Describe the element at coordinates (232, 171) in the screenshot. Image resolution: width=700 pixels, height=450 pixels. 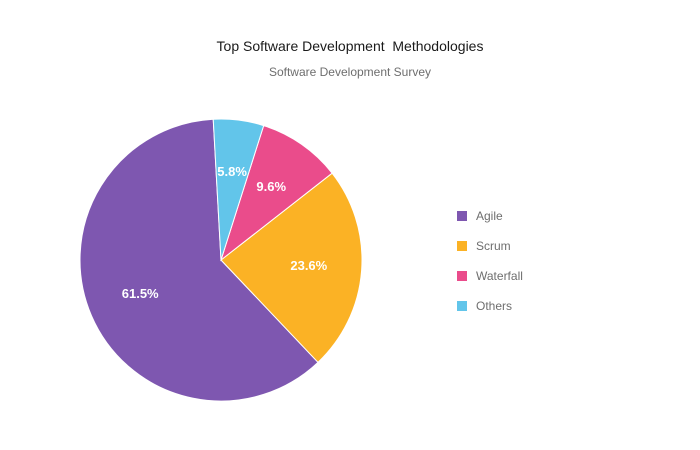
I see `slice-label-others: 5.8%` at that location.